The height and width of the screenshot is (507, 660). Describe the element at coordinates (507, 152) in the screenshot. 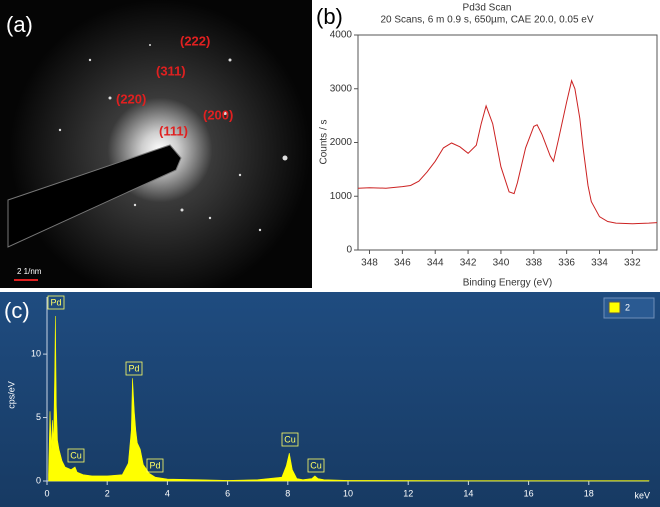

I see `data-line` at that location.